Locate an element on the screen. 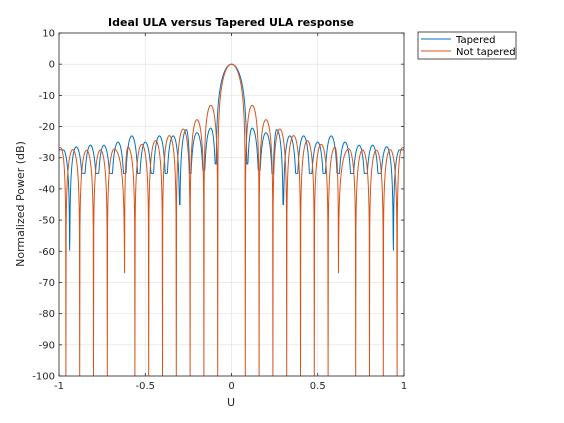 This screenshot has width=564, height=423. y-tick-label: -70 is located at coordinates (47, 283).